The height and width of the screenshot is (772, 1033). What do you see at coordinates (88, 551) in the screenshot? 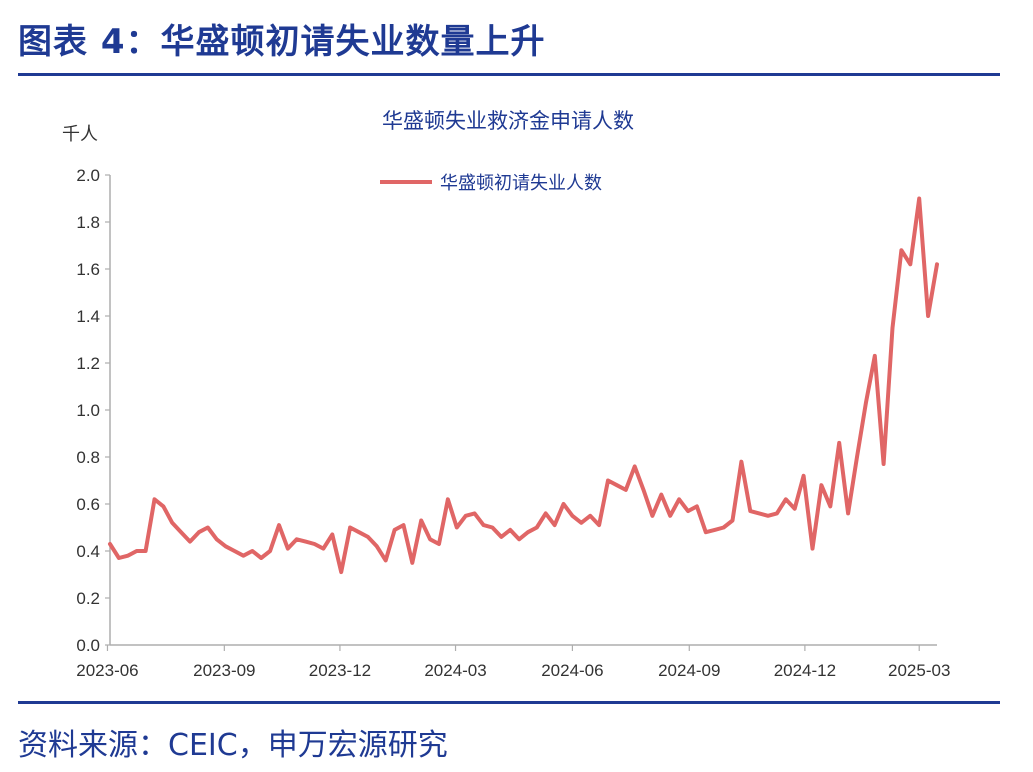
I see `y-tick-label: 0.4` at bounding box center [88, 551].